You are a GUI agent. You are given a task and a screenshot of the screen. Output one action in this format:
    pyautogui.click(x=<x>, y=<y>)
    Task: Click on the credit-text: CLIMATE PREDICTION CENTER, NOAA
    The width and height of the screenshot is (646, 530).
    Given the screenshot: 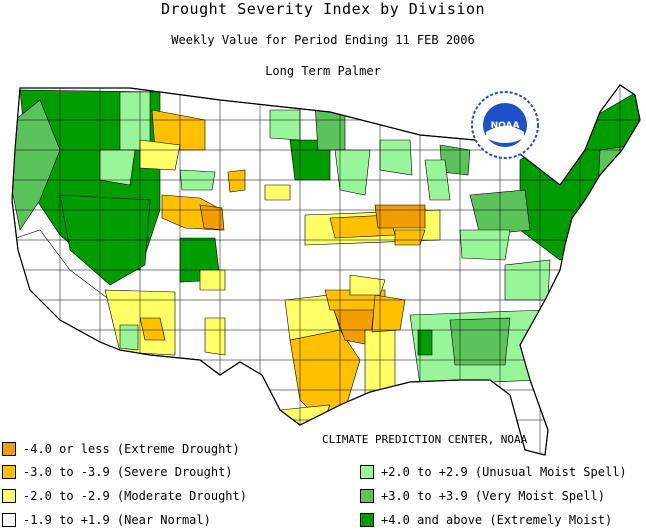 What is the action you would take?
    pyautogui.click(x=425, y=439)
    